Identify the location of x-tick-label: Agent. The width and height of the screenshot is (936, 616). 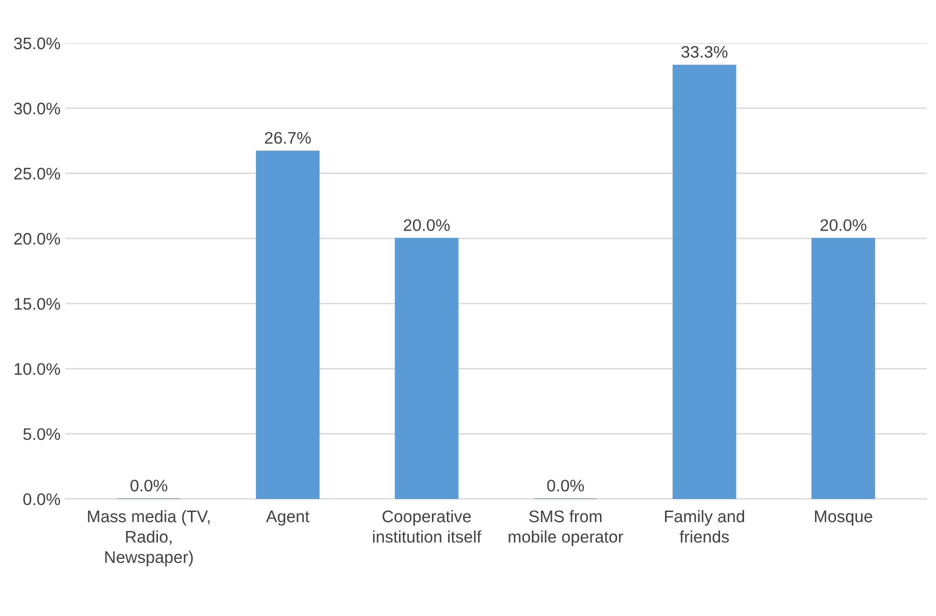
(288, 518).